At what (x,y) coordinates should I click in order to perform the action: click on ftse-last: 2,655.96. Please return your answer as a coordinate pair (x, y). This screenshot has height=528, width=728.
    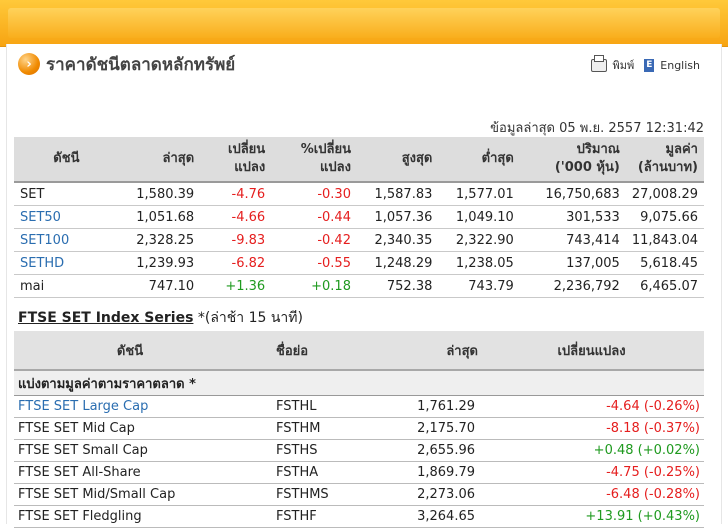
    Looking at the image, I should click on (433, 450).